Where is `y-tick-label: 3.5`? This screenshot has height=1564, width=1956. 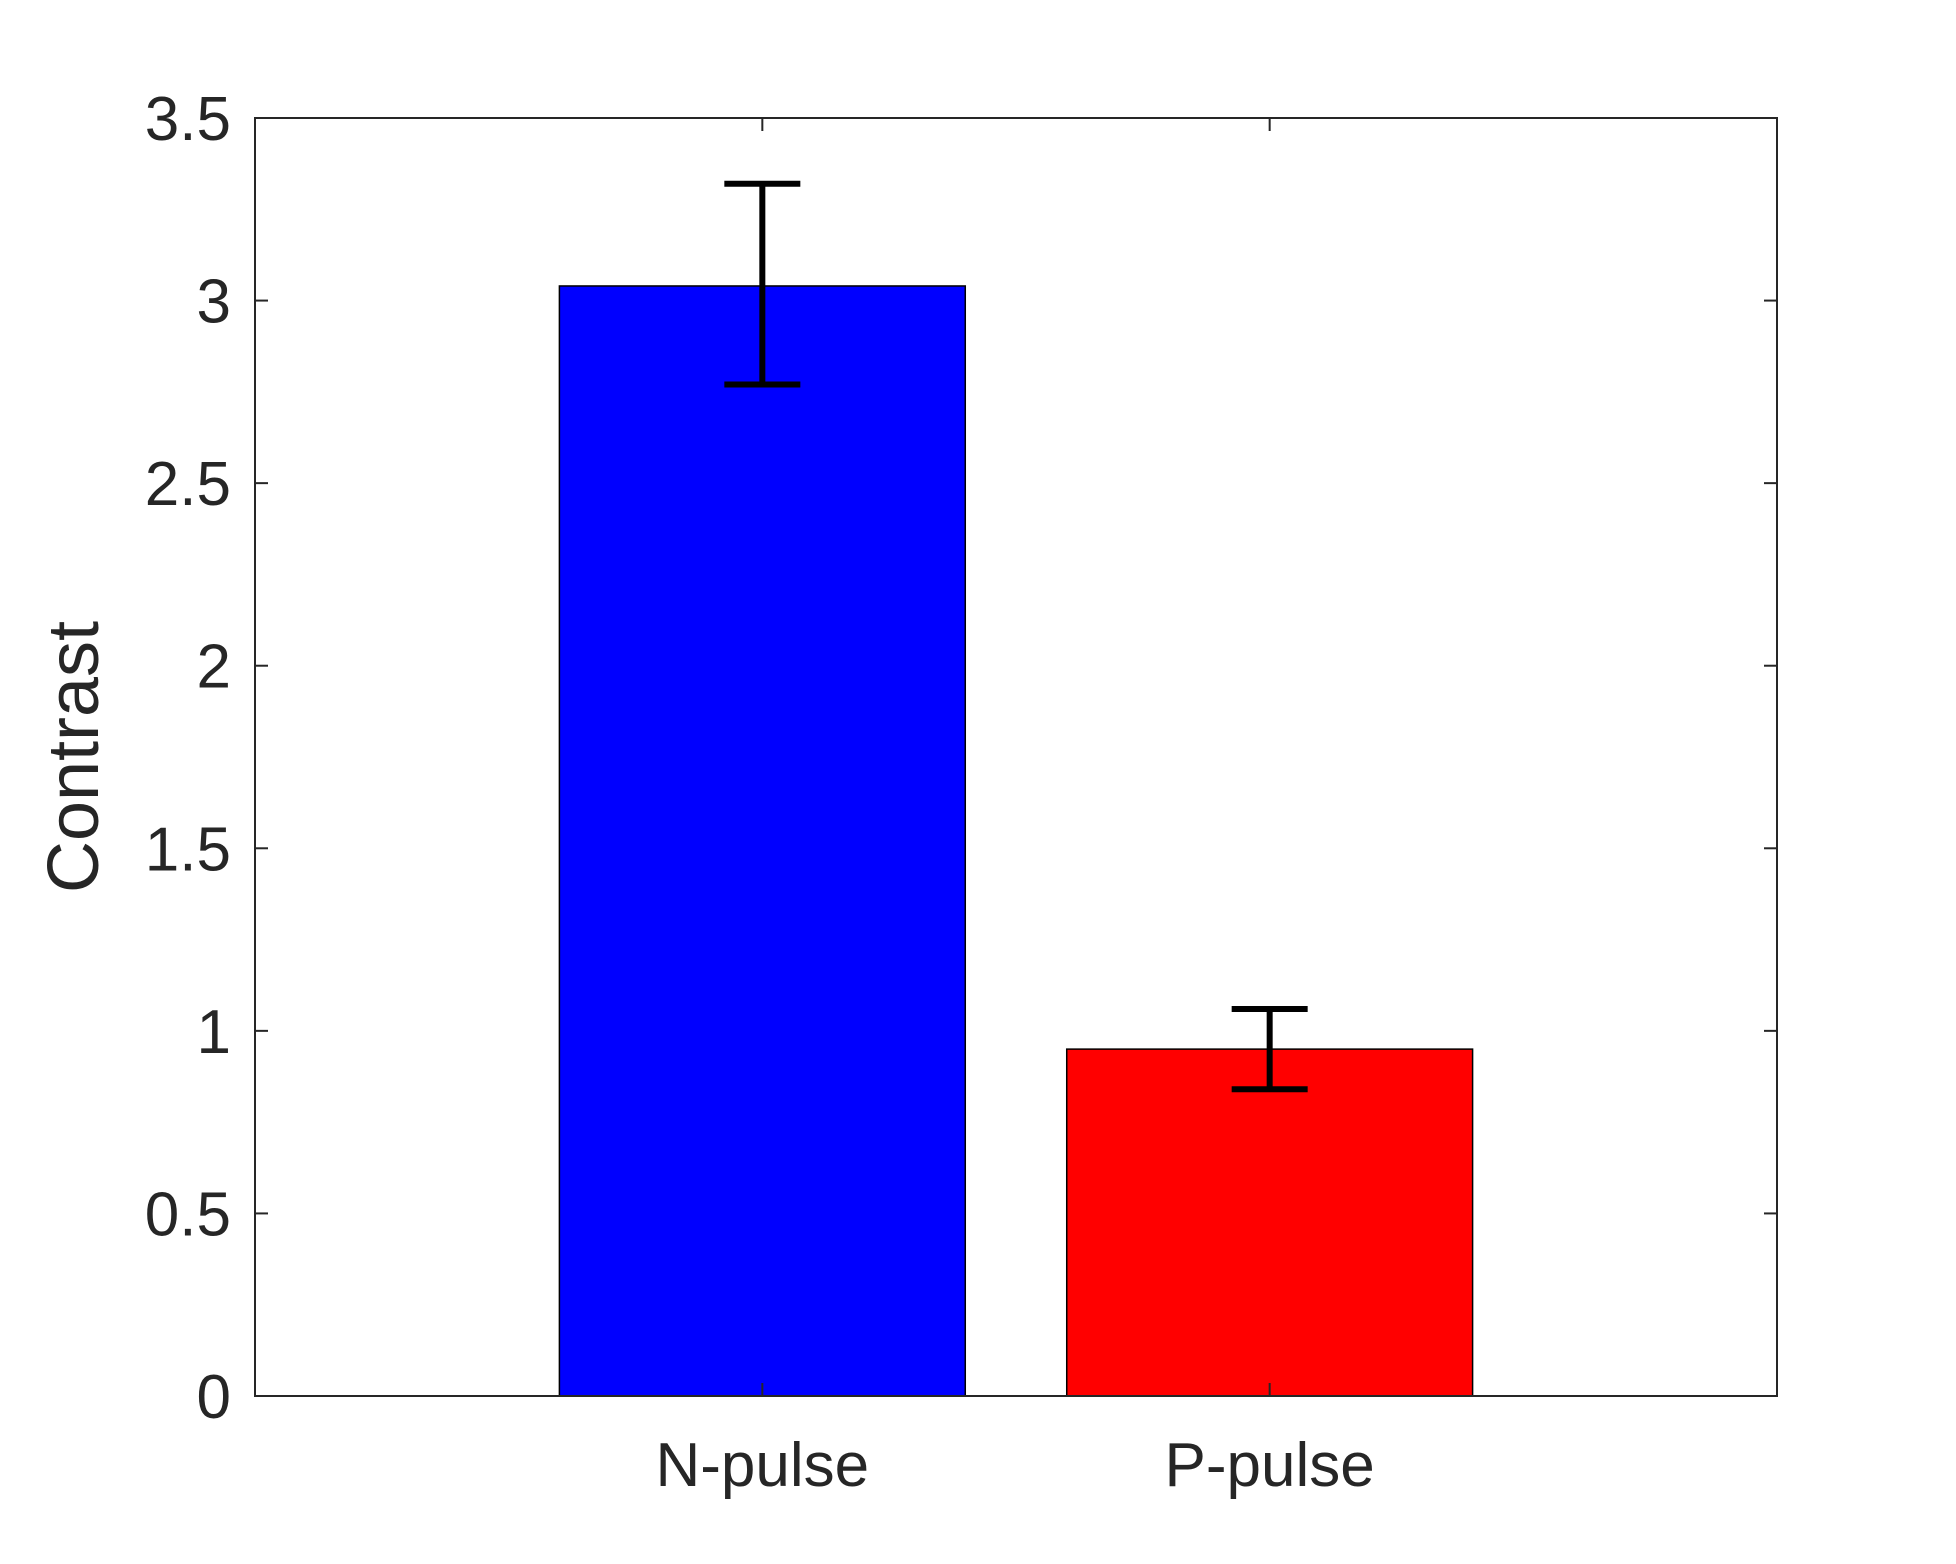
y-tick-label: 3.5 is located at coordinates (188, 119).